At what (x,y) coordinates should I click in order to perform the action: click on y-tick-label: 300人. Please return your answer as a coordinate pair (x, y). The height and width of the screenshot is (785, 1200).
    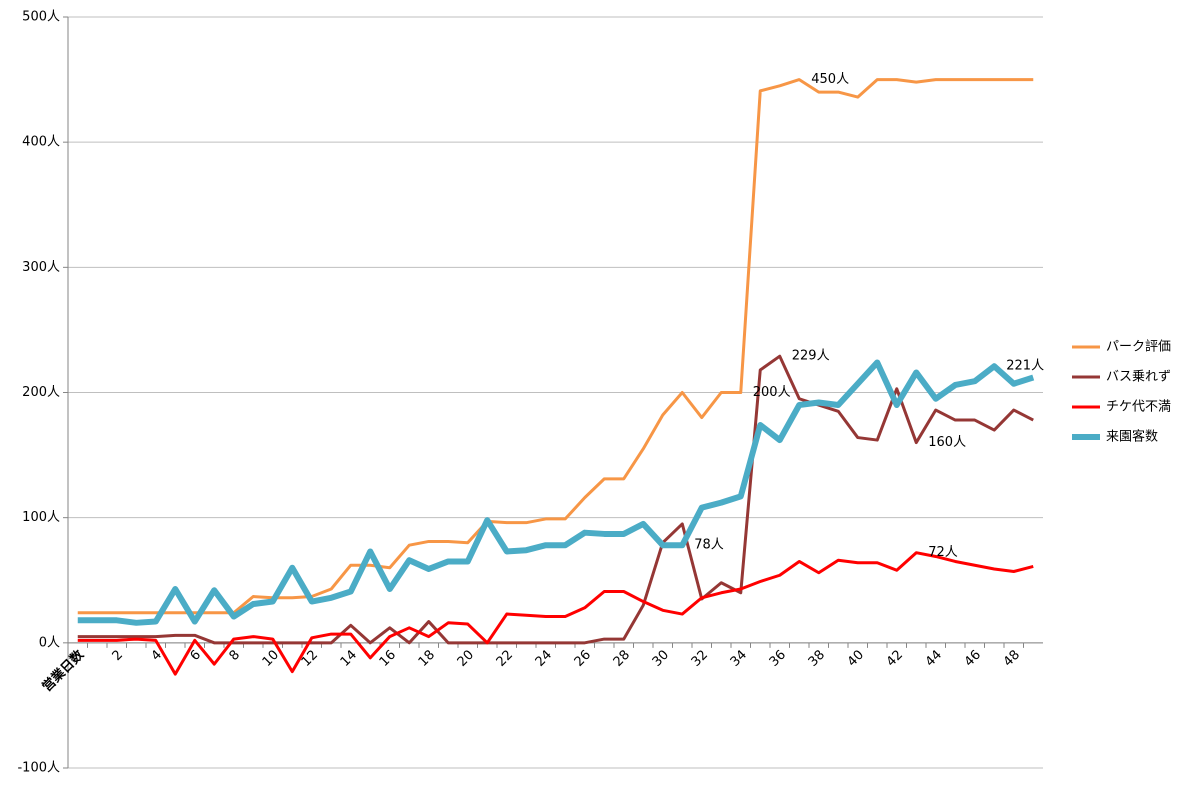
    Looking at the image, I should click on (41, 267).